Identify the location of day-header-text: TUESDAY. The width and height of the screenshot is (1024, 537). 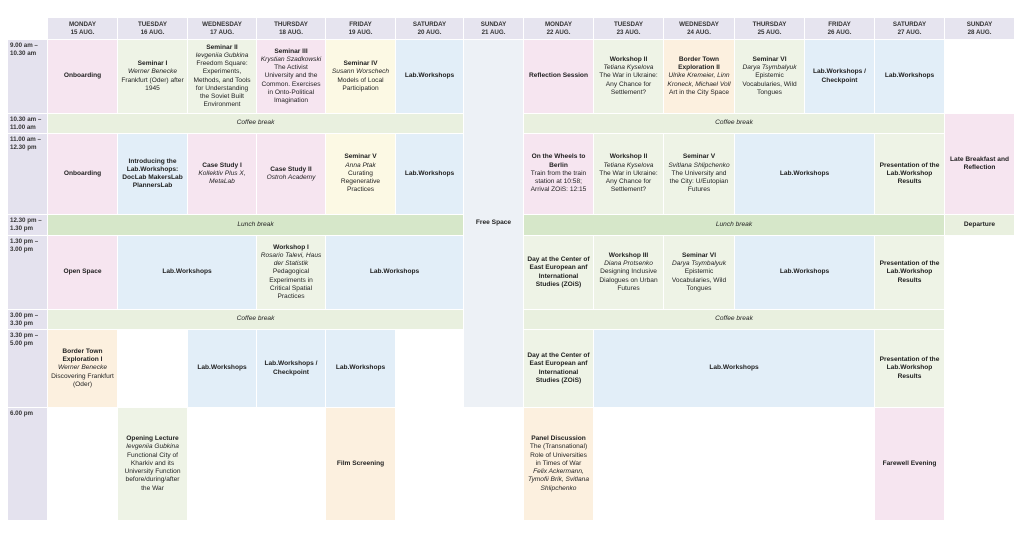
(152, 24).